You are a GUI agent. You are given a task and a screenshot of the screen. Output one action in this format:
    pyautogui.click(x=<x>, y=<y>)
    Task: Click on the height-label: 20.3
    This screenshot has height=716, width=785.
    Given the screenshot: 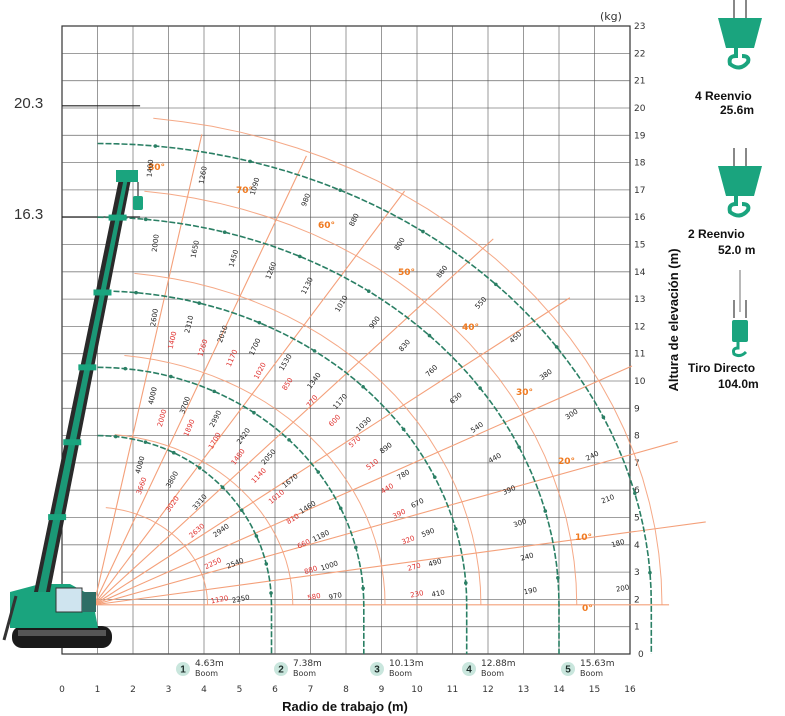 What is the action you would take?
    pyautogui.click(x=28, y=103)
    